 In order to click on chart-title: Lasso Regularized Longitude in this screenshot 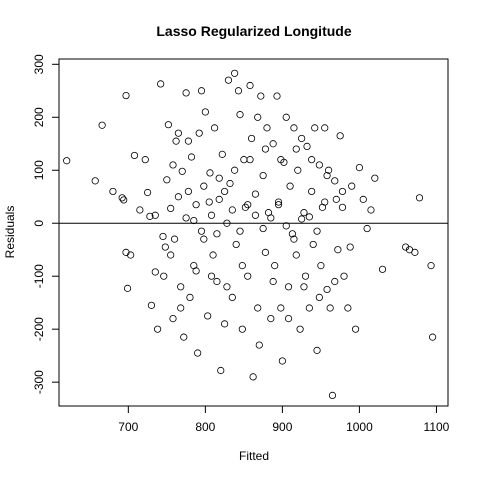, I will do `click(253, 31)`.